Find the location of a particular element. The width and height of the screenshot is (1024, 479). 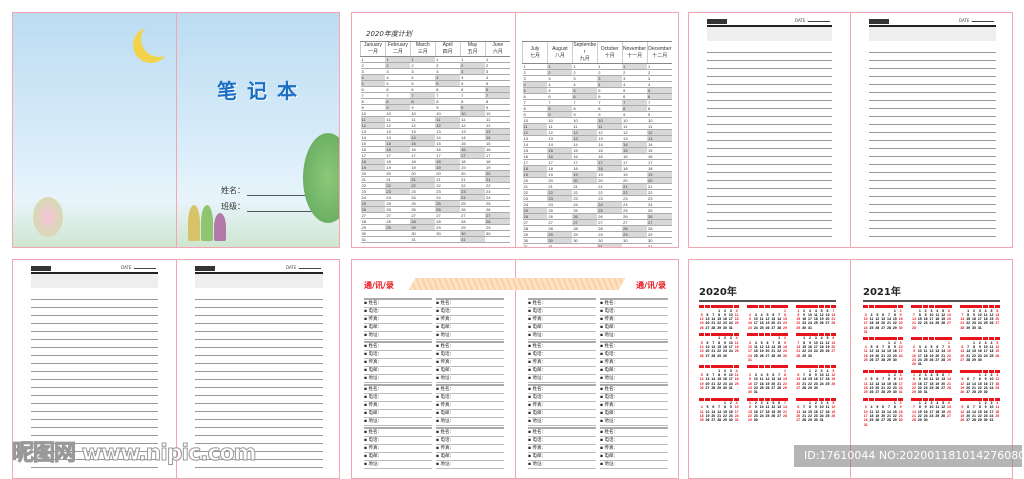

day-cell: 21 is located at coordinates (423, 179).